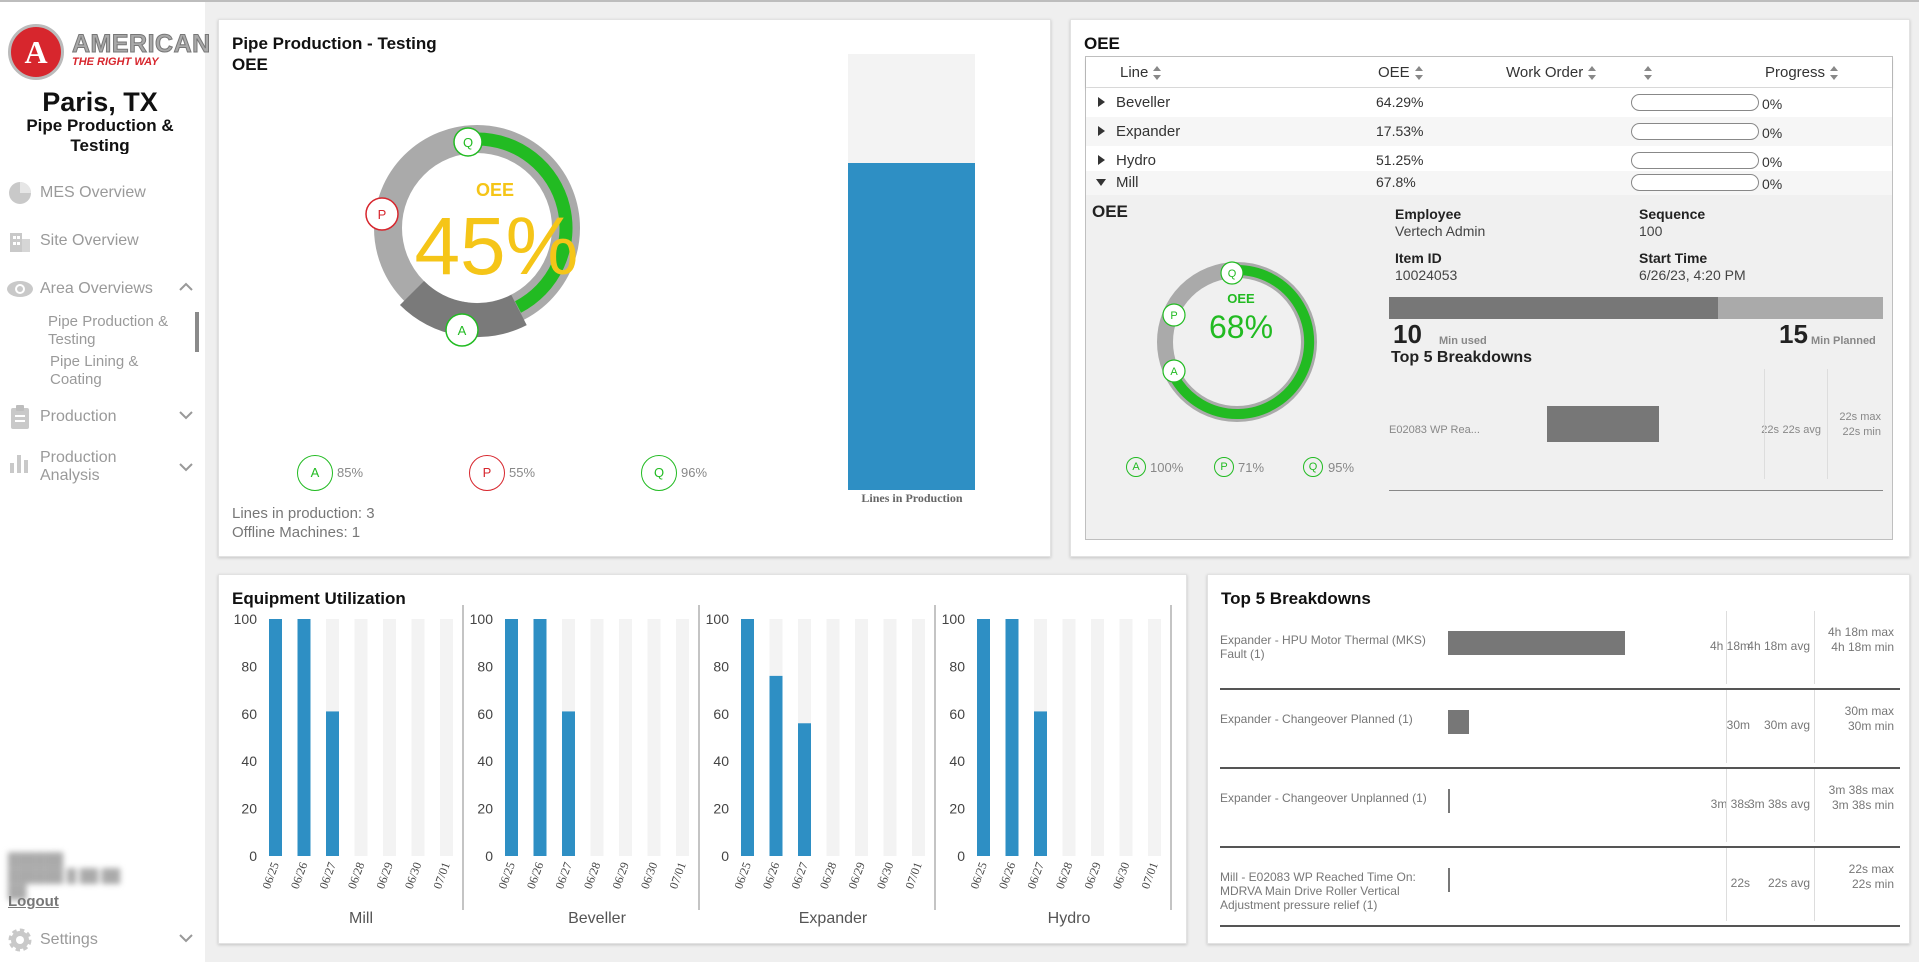 Image resolution: width=1919 pixels, height=962 pixels. Describe the element at coordinates (197, 332) in the screenshot. I see `active-indicator` at that location.